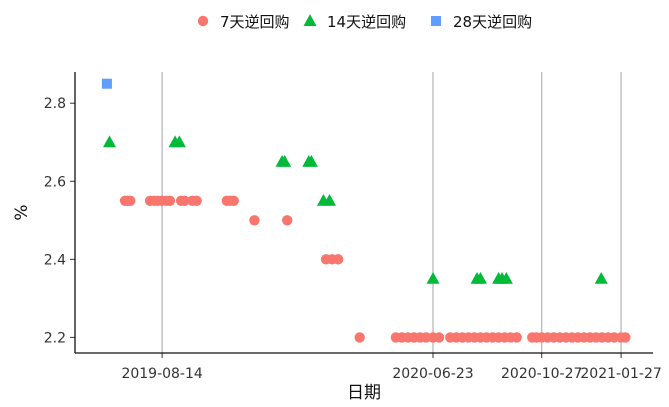  I want to click on x-tick-label: 2020-06-23, so click(432, 374).